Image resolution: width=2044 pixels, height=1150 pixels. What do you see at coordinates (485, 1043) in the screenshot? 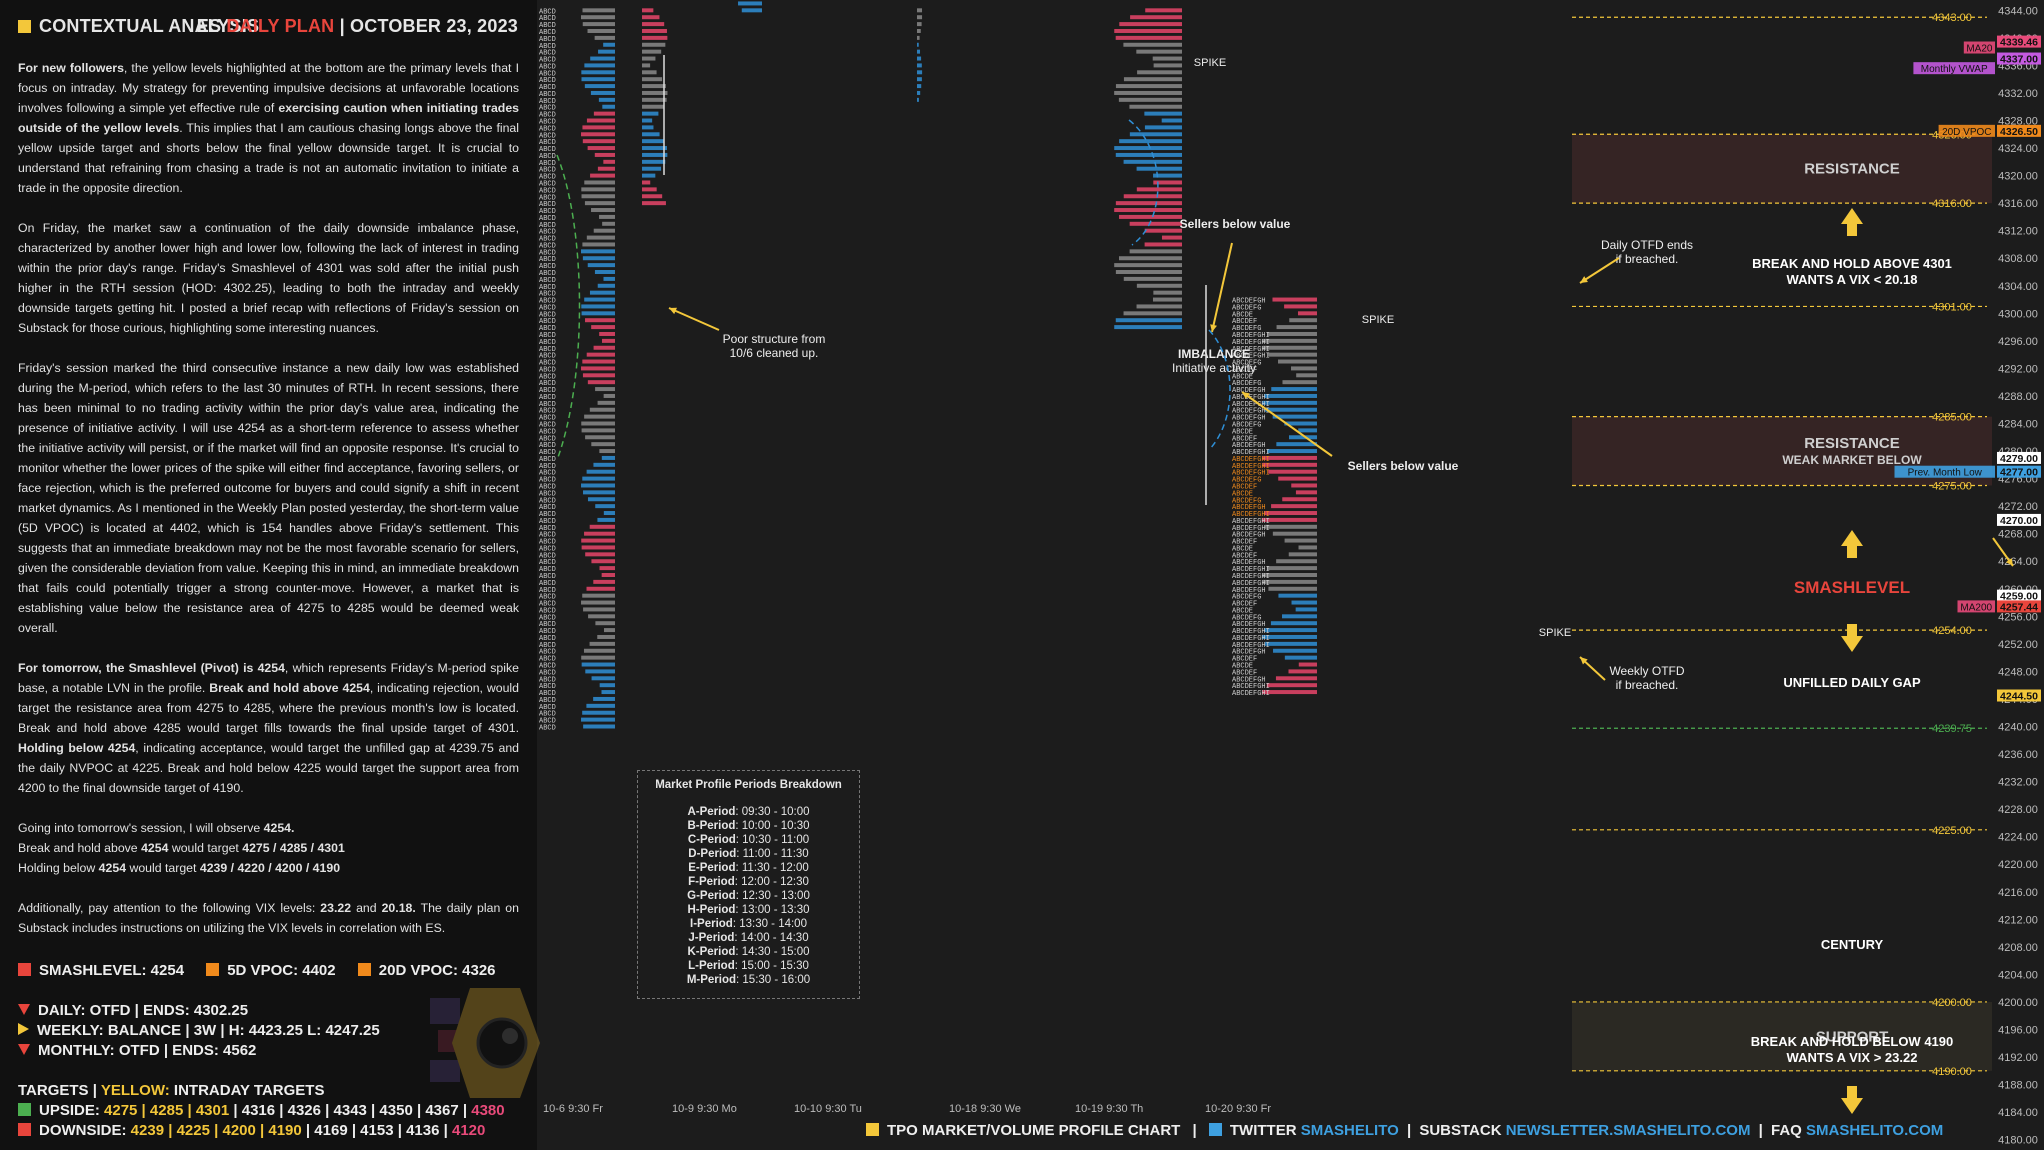
I see `brand-logo-icon` at bounding box center [485, 1043].